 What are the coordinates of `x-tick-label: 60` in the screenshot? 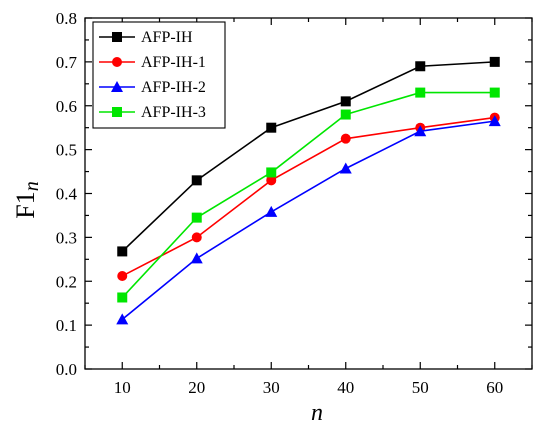 It's located at (494, 387).